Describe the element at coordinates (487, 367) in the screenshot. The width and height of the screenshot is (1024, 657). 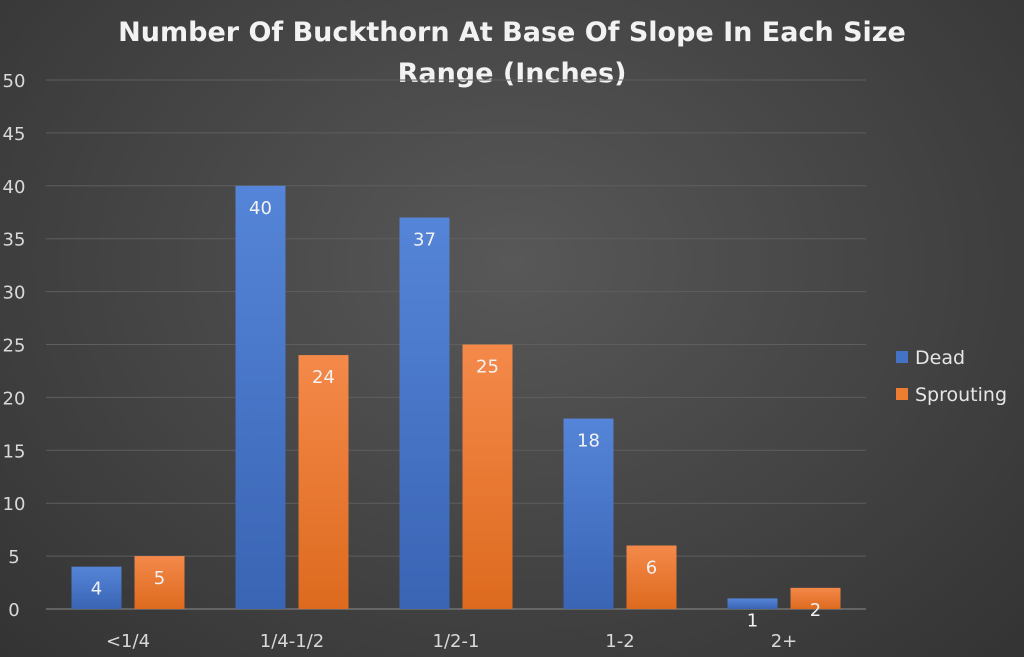
I see `data-label-sprouting-3: 25` at that location.